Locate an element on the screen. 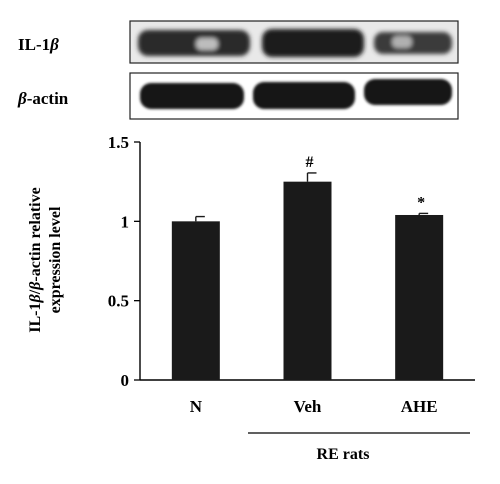 This screenshot has height=484, width=500. x-tick-labels: N Veh AHE is located at coordinates (314, 406).